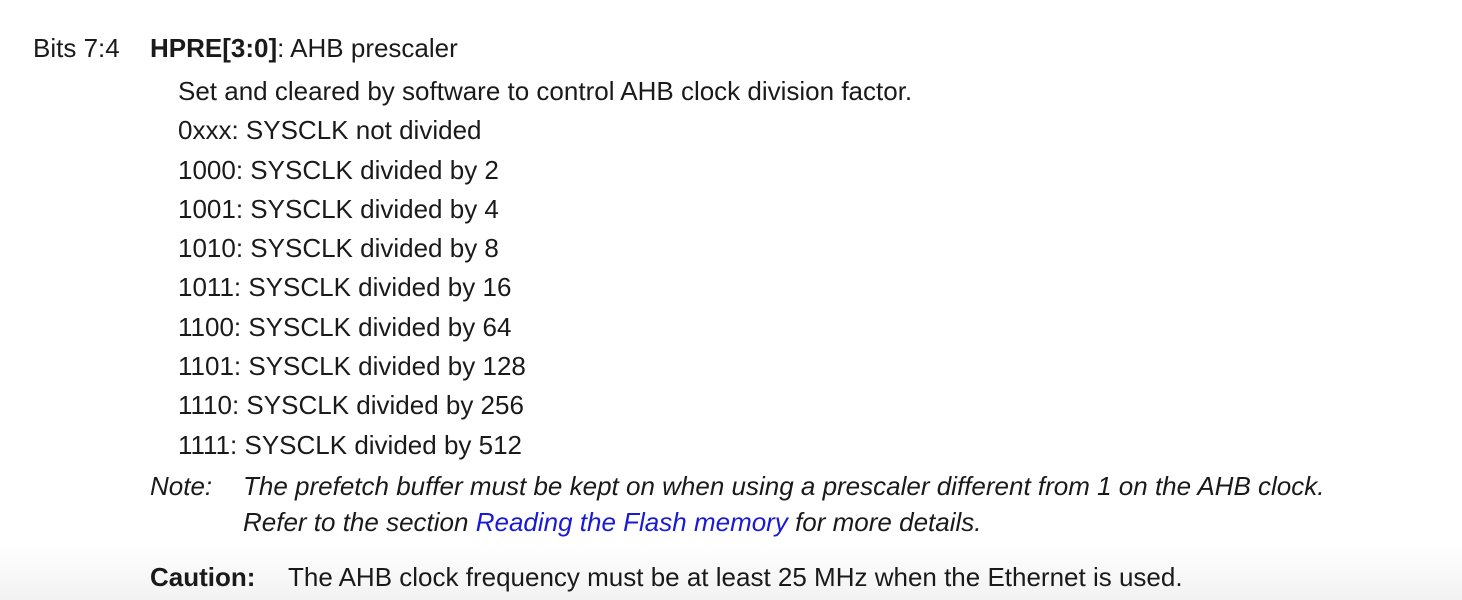 This screenshot has height=600, width=1462. I want to click on value-line-1001: 1001: SYSCLK divided by 4, so click(338, 208).